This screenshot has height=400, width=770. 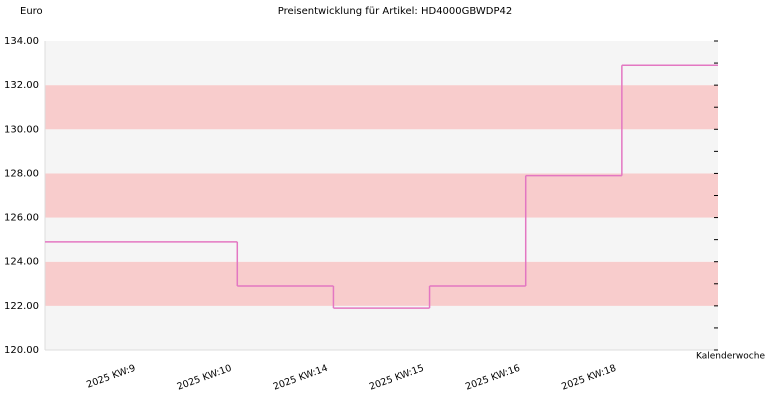 What do you see at coordinates (205, 378) in the screenshot?
I see `x-tick-label: 2025 KW:10` at bounding box center [205, 378].